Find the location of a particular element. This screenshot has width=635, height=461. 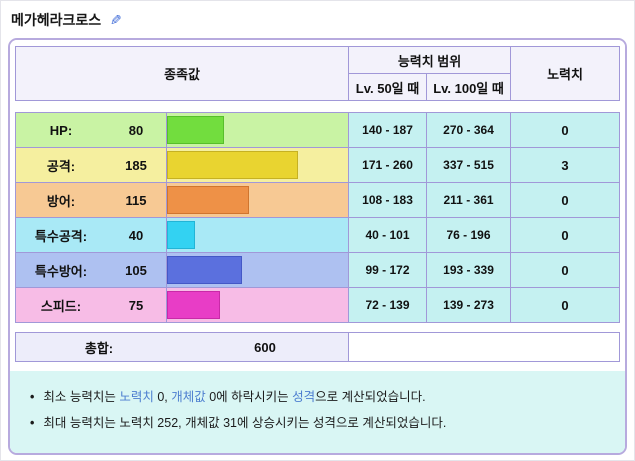

stat-range-lv100: 337 - 515 is located at coordinates (469, 165).